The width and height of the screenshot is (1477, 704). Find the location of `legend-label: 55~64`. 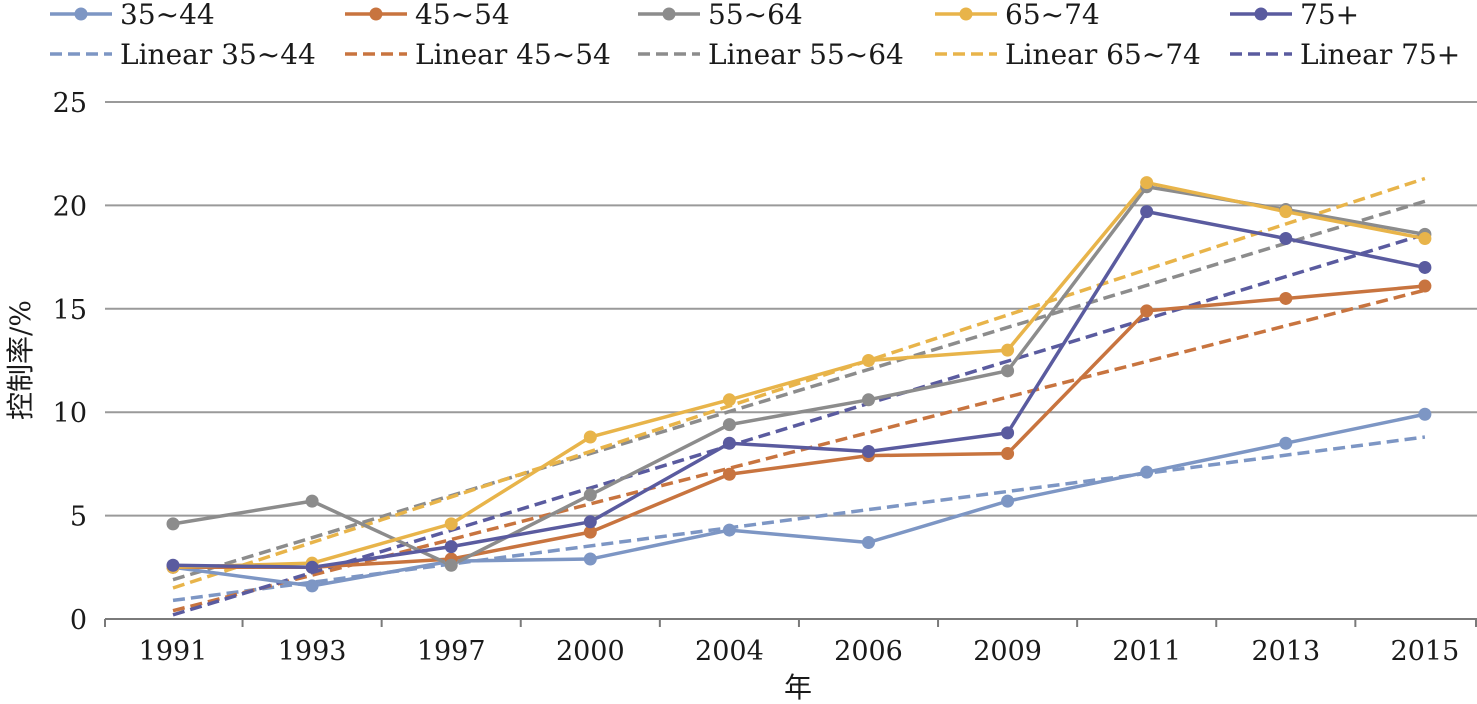

legend-label: 55~64 is located at coordinates (755, 15).